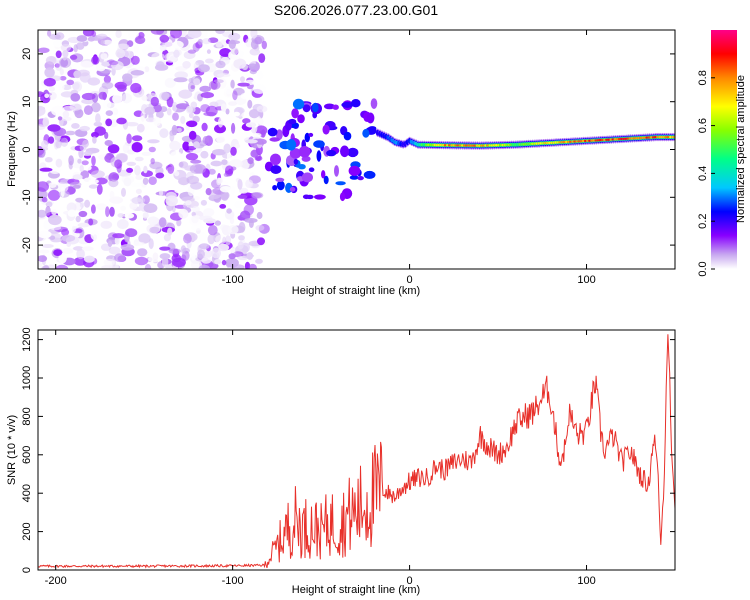 This screenshot has width=750, height=600. Describe the element at coordinates (703, 173) in the screenshot. I see `colorbar-tick-label: 0.4` at that location.